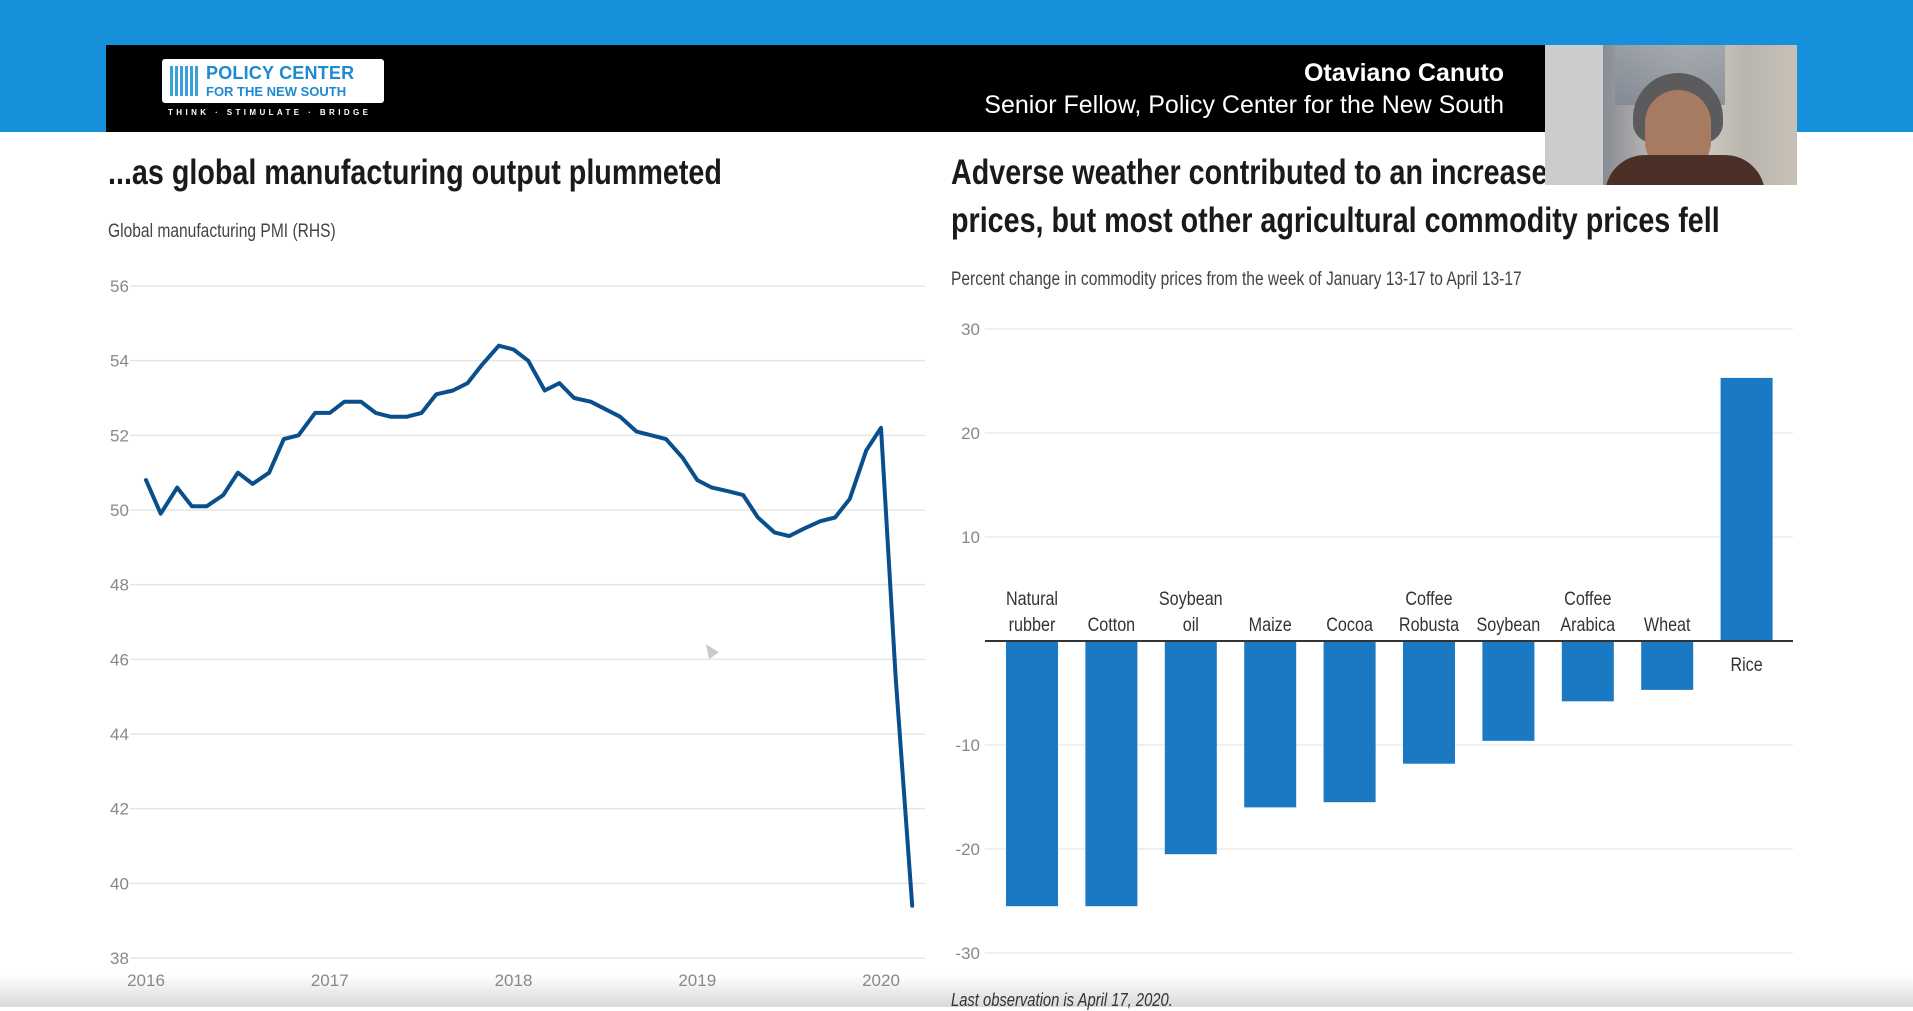  What do you see at coordinates (119, 585) in the screenshot?
I see `y-tick-label: 48` at bounding box center [119, 585].